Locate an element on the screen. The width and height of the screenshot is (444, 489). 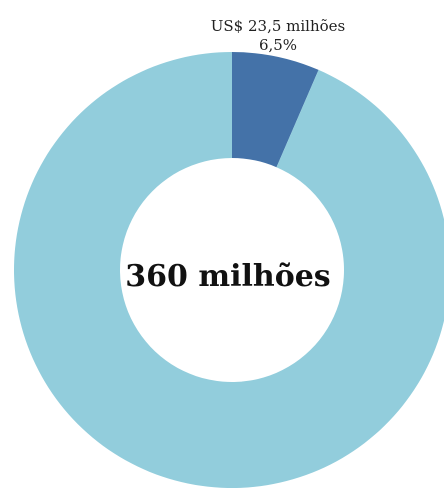
slice-label-percent: 6,5% is located at coordinates (278, 45).